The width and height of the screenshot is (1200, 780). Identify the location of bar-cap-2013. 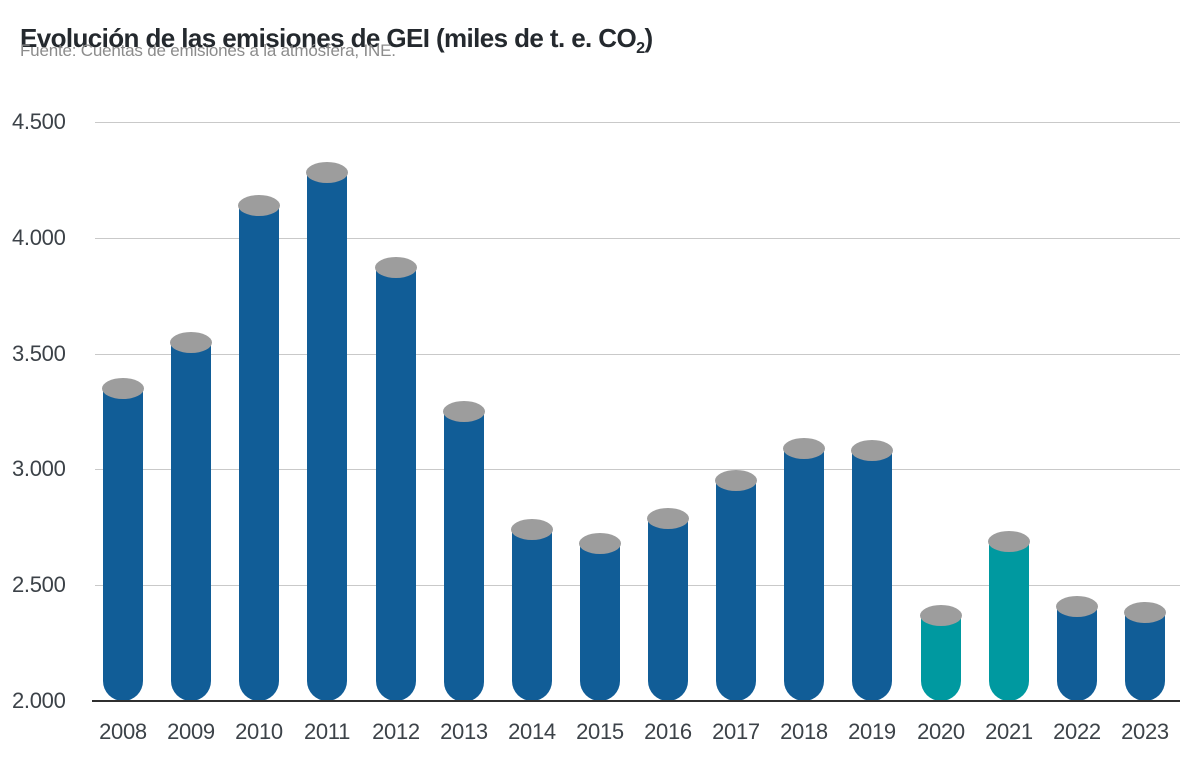
(464, 411).